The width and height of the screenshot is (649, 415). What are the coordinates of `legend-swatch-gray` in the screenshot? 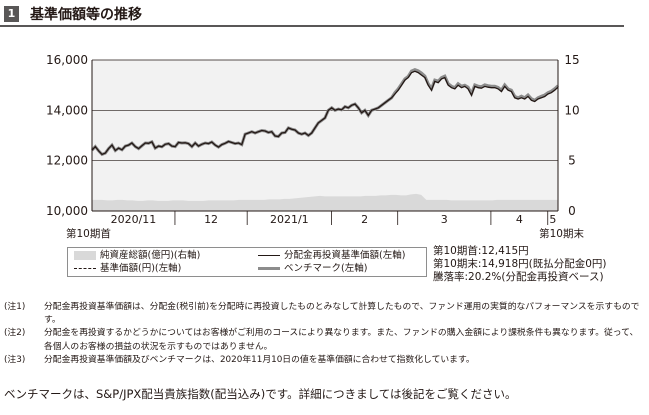 It's located at (269, 268).